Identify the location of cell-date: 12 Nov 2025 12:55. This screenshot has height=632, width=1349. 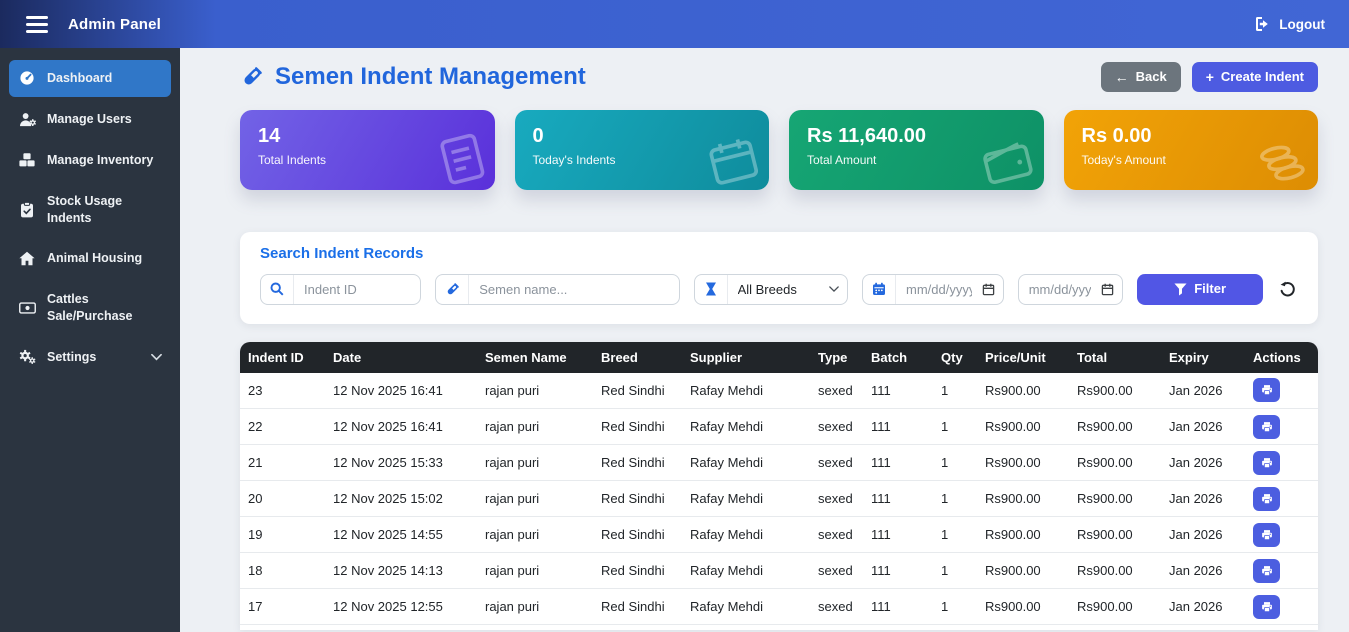
(401, 607).